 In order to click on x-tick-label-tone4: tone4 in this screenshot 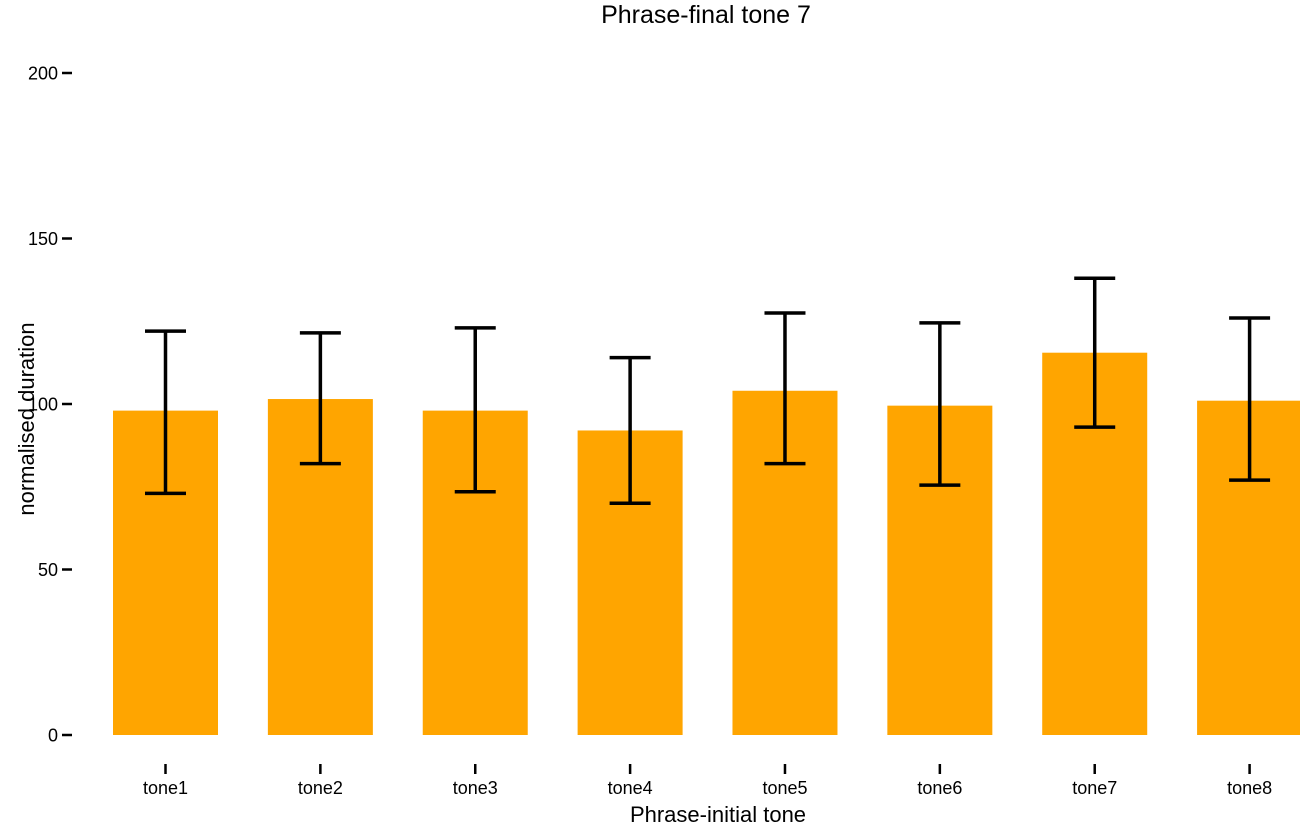, I will do `click(630, 788)`.